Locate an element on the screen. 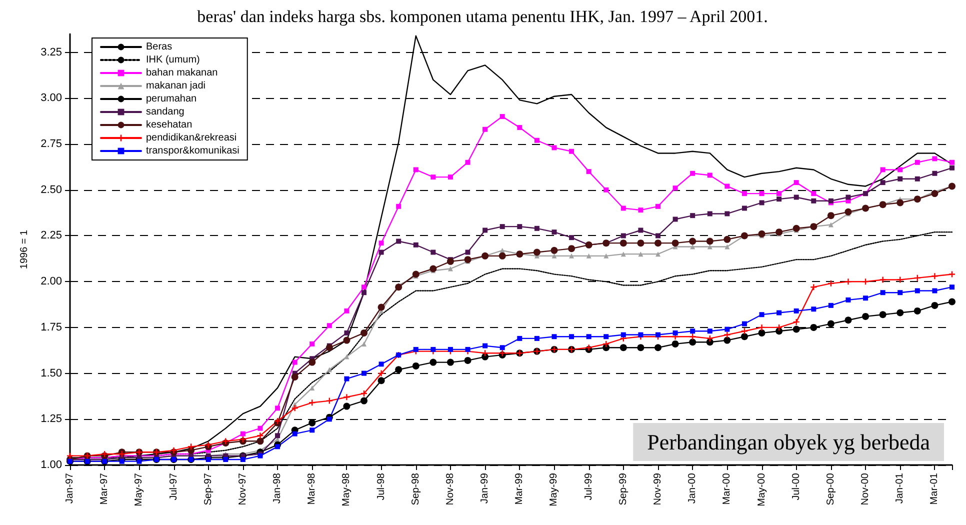  legend-label: Beras is located at coordinates (159, 47).